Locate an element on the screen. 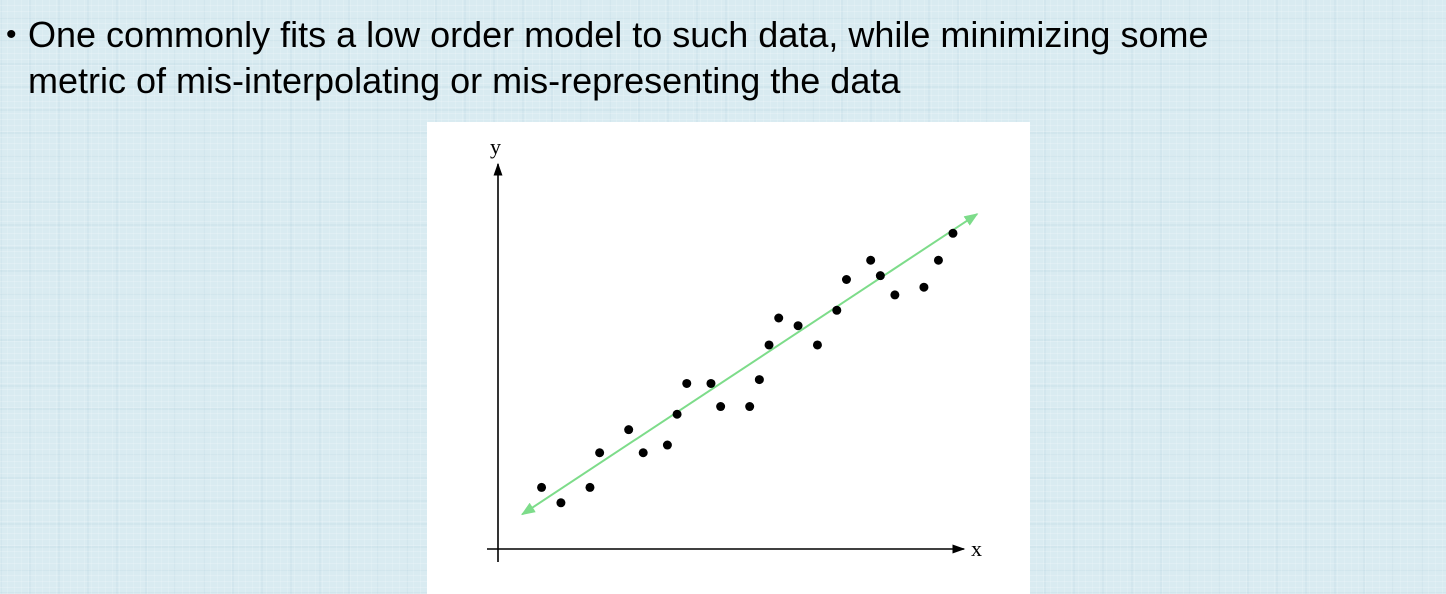 The height and width of the screenshot is (594, 1446). data-points is located at coordinates (747, 368).